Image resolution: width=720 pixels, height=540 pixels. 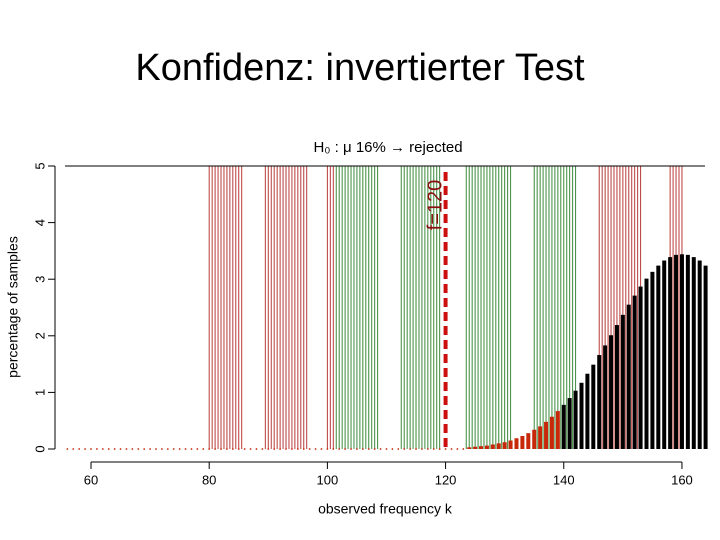 What do you see at coordinates (39, 335) in the screenshot?
I see `y-tick-label: 2` at bounding box center [39, 335].